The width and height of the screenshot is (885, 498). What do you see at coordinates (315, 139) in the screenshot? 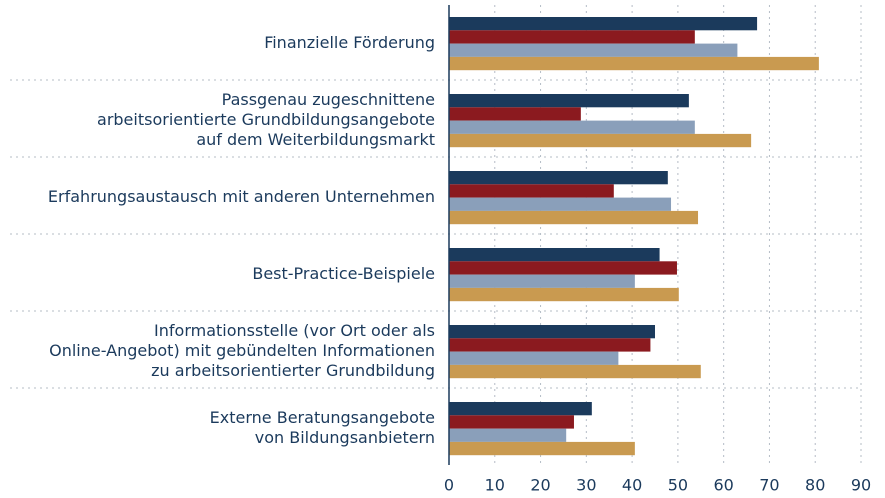
I see `category-label: auf dem Weiterbildungsmarkt` at bounding box center [315, 139].